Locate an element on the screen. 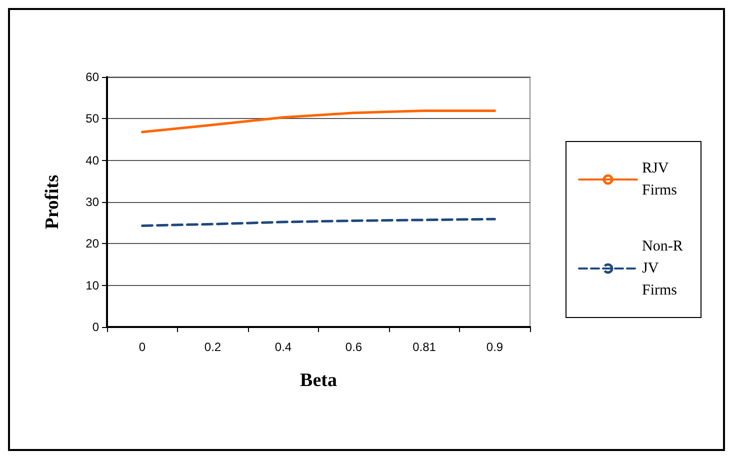 Image resolution: width=733 pixels, height=459 pixels. y-axis-title: Profits is located at coordinates (52, 202).